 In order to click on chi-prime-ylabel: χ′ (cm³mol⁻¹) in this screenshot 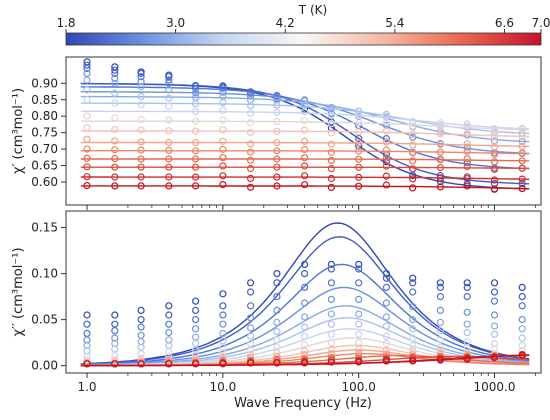, I will do `click(18, 131)`.